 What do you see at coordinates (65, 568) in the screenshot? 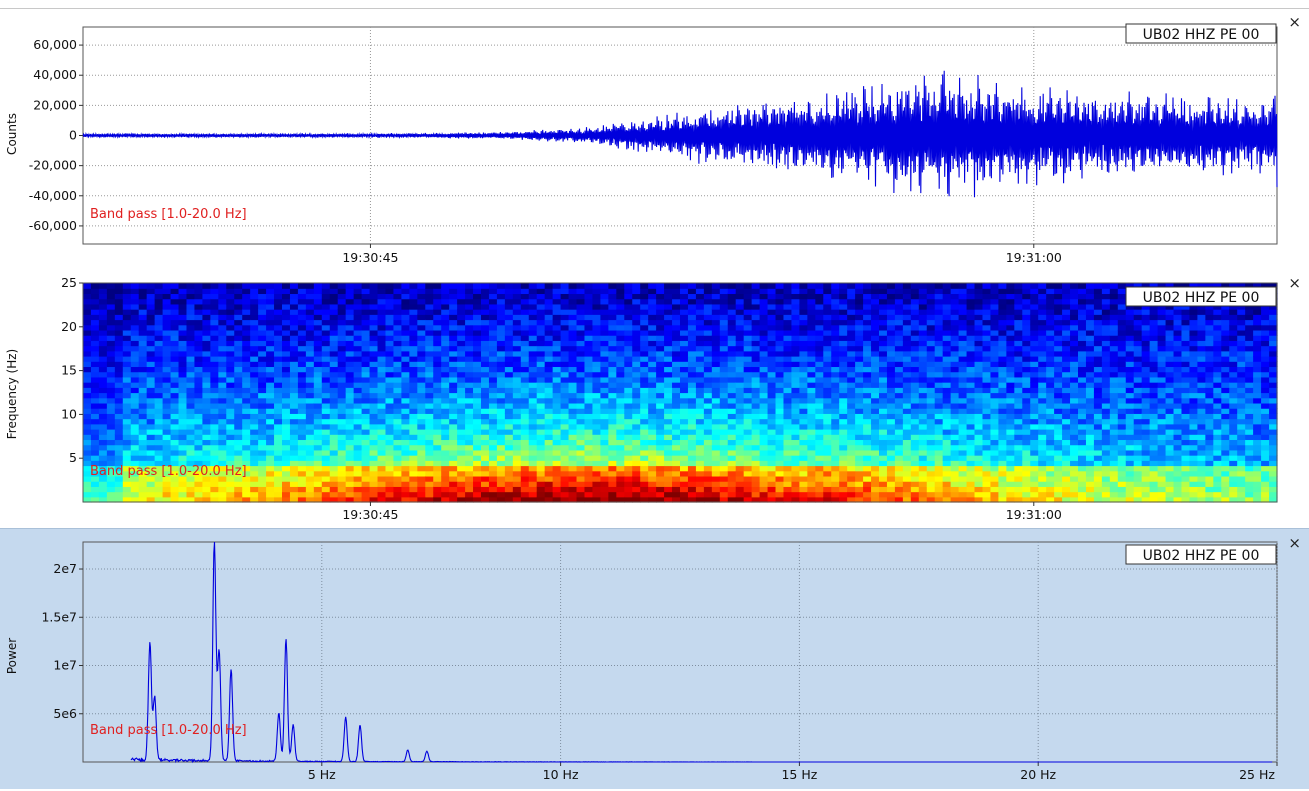
I see `ytick-label: 2e7` at bounding box center [65, 568].